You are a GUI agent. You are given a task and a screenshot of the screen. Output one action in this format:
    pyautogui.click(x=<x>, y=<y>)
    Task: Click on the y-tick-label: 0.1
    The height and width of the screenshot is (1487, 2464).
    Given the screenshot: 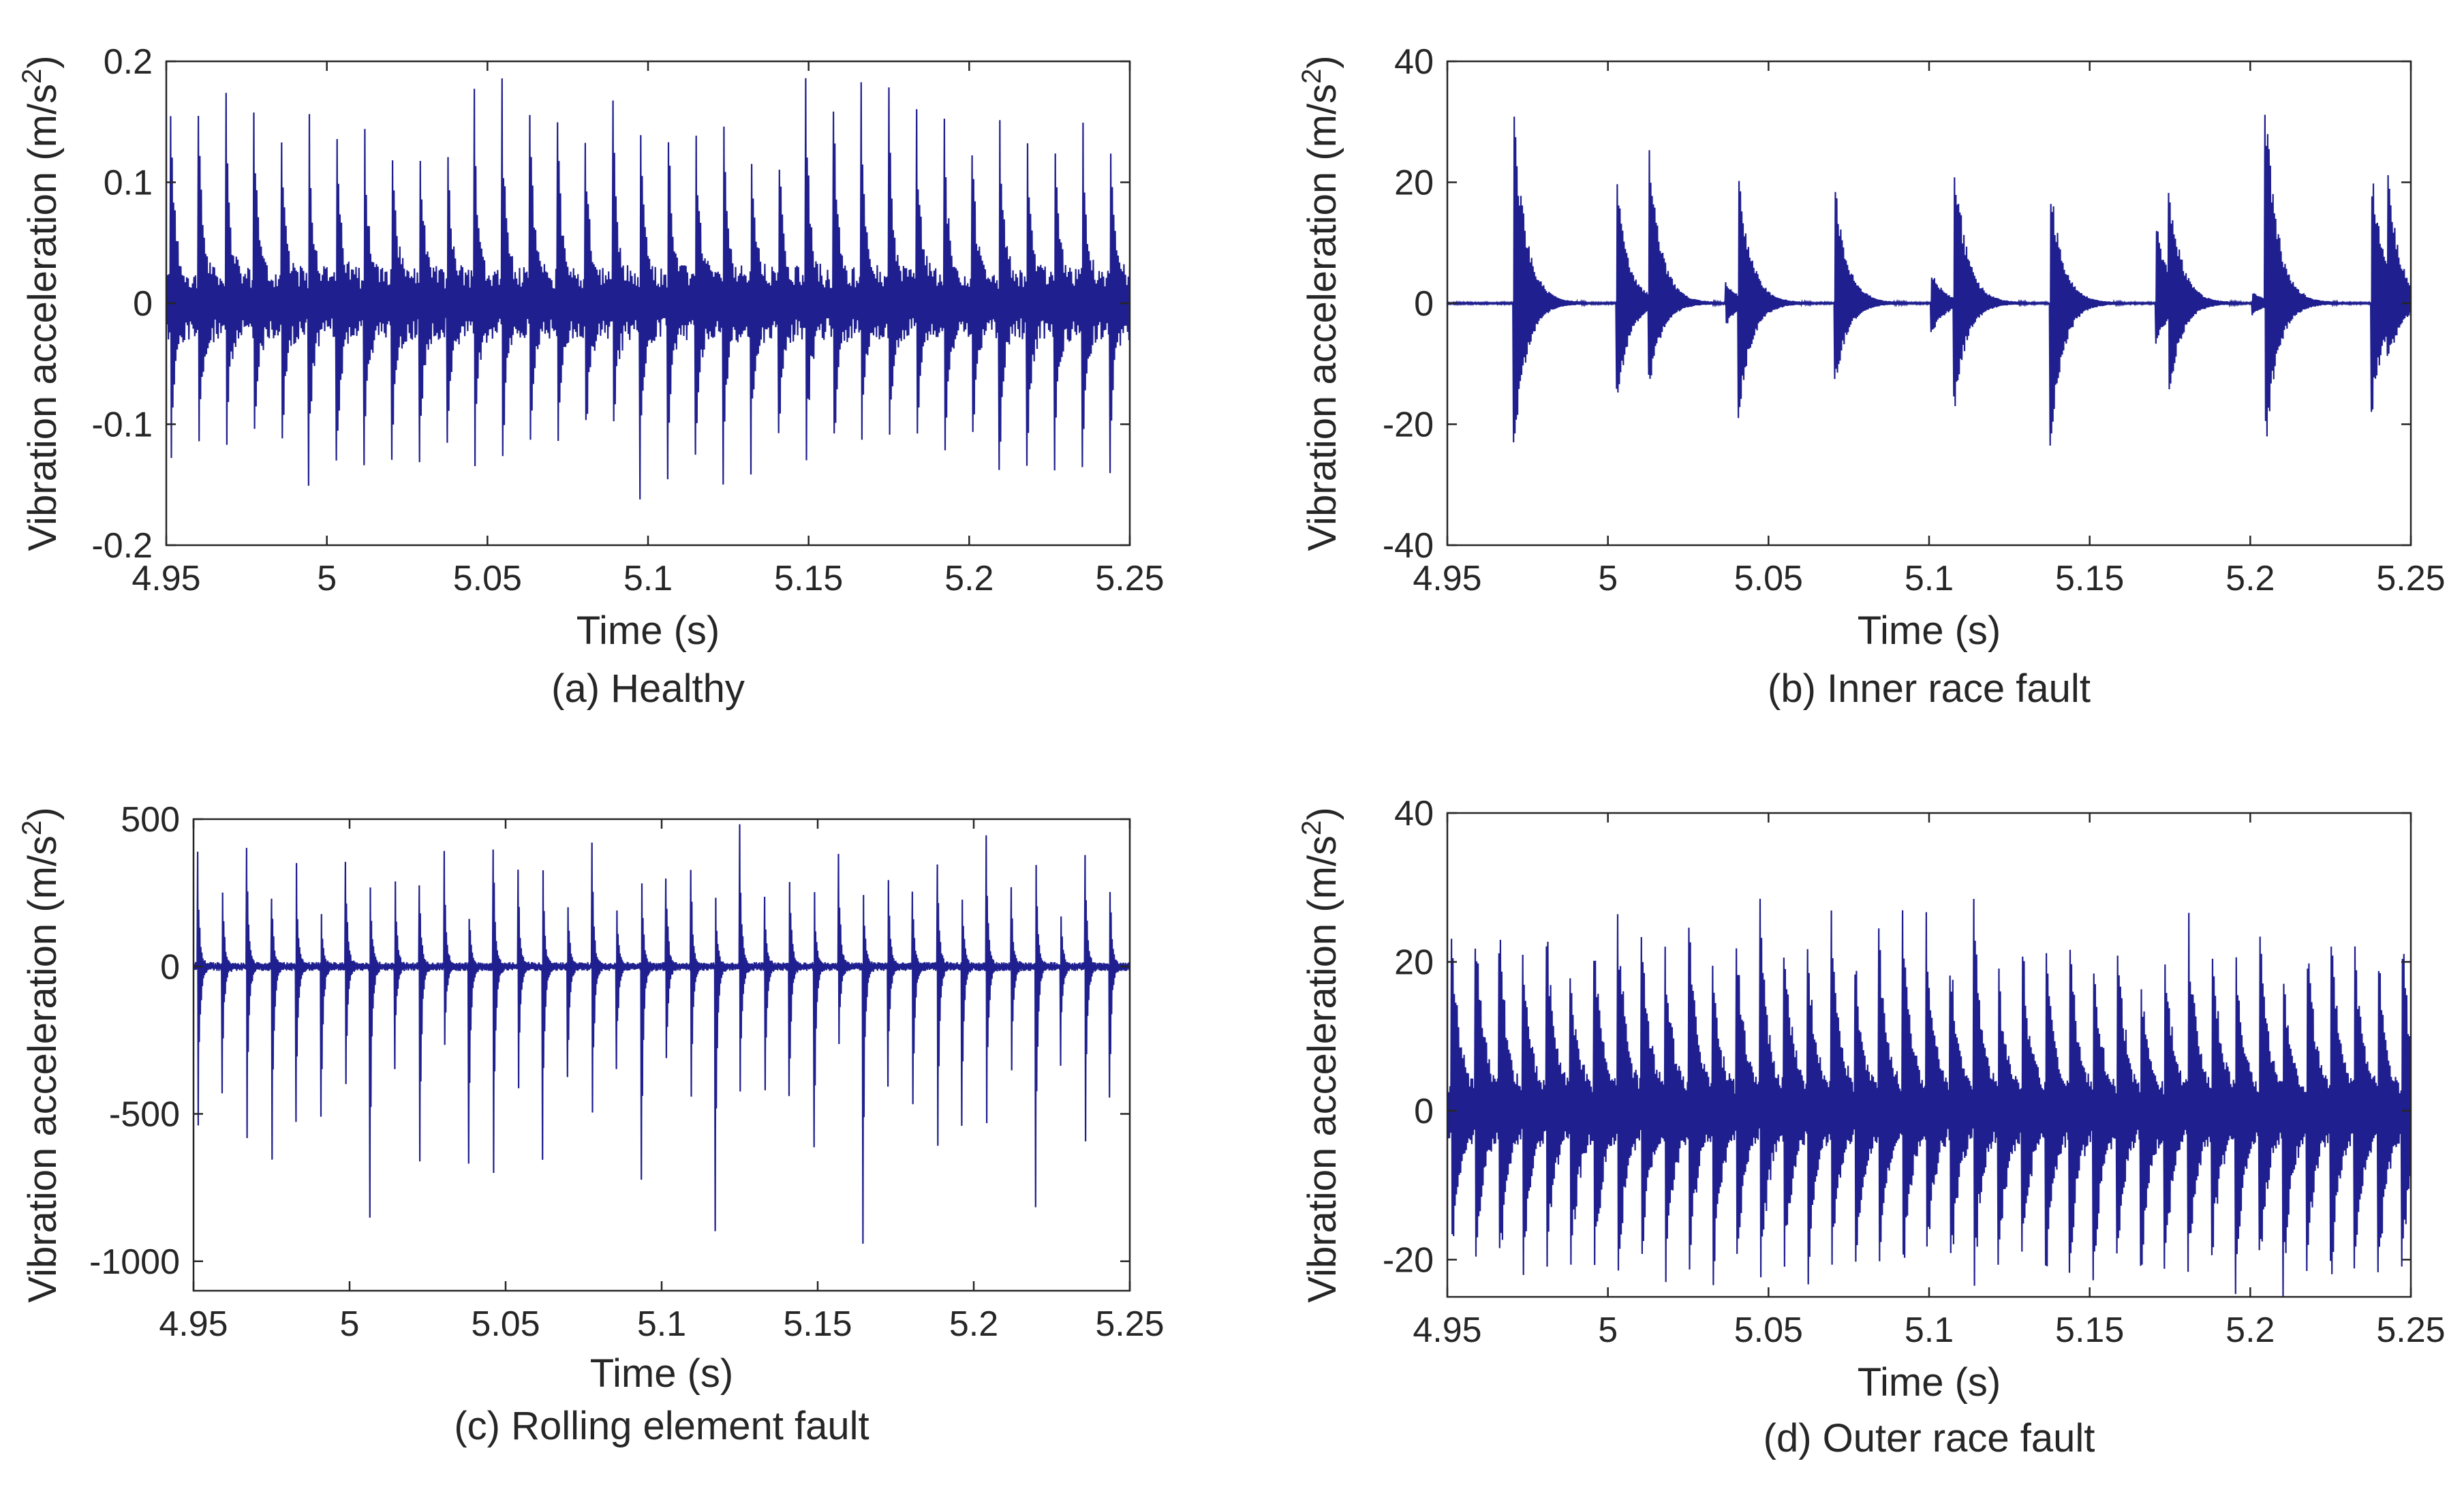 What is the action you would take?
    pyautogui.click(x=128, y=183)
    